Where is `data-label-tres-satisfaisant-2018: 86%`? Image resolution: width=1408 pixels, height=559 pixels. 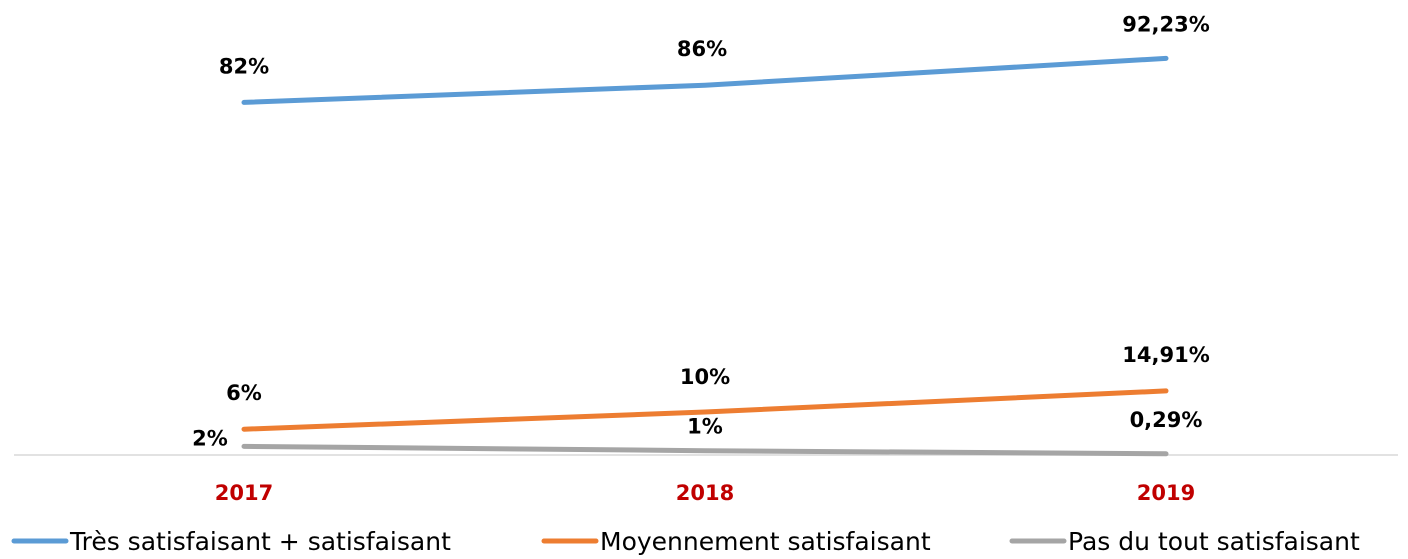 data-label-tres-satisfaisant-2018: 86% is located at coordinates (702, 49).